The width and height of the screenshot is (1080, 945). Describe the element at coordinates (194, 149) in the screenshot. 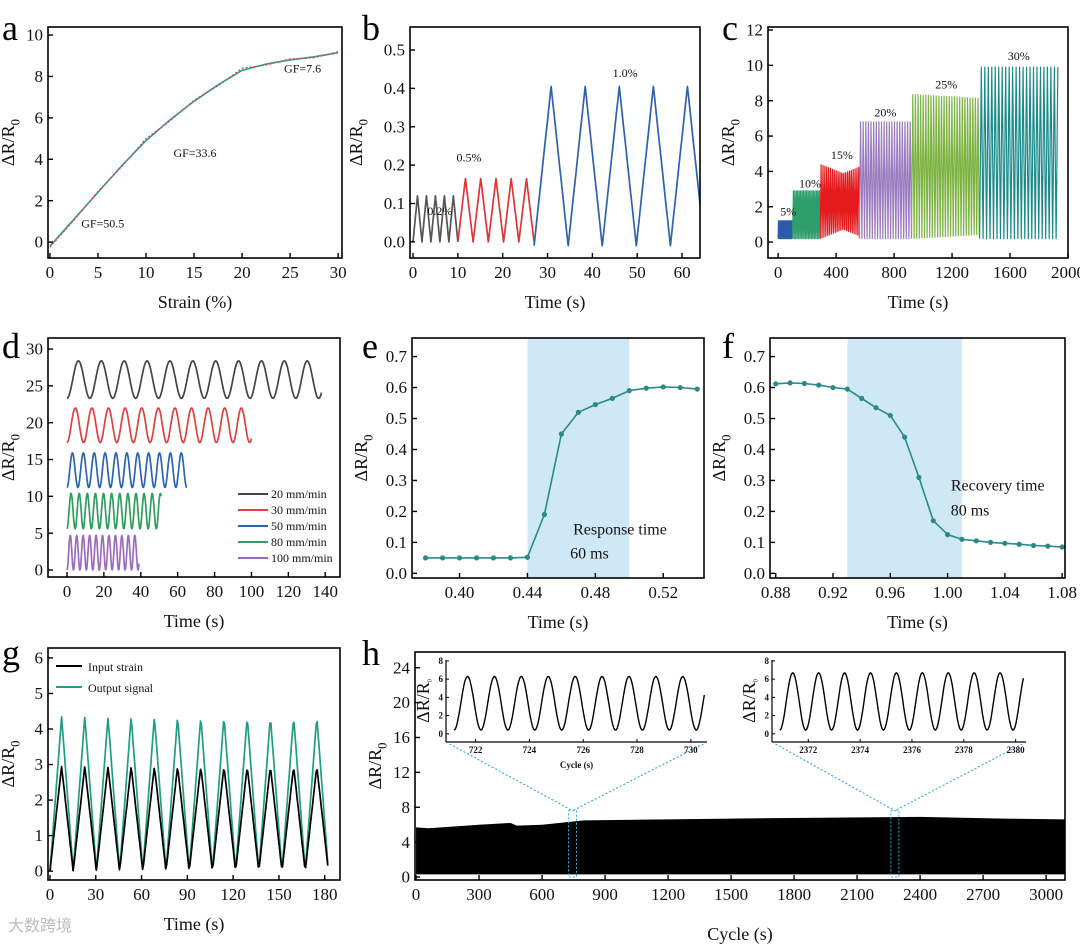

I see `series-data` at that location.